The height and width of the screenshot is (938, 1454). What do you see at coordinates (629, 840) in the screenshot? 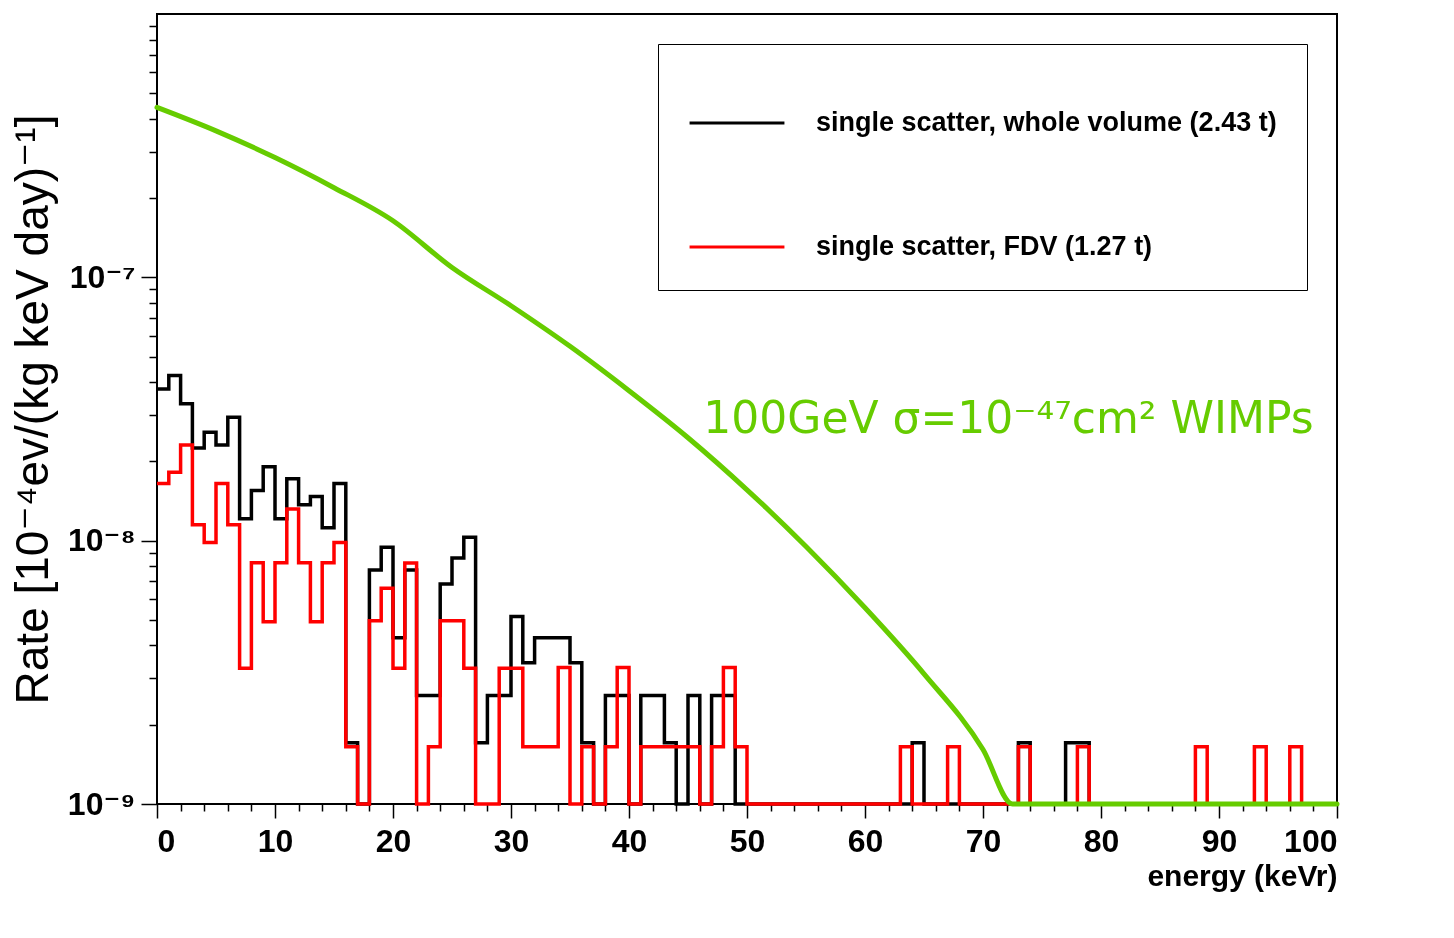
I see `x-tick-label: 40` at bounding box center [629, 840].